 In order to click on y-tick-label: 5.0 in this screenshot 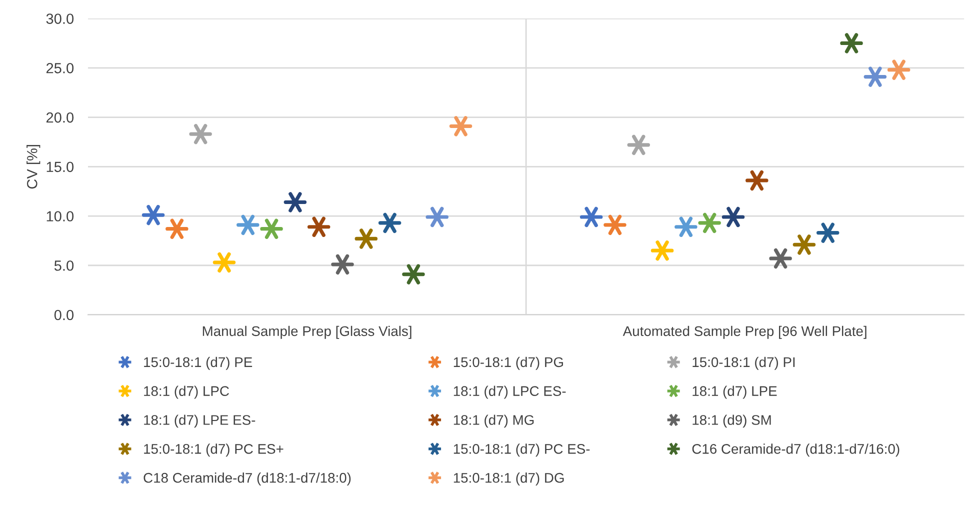, I will do `click(64, 265)`.